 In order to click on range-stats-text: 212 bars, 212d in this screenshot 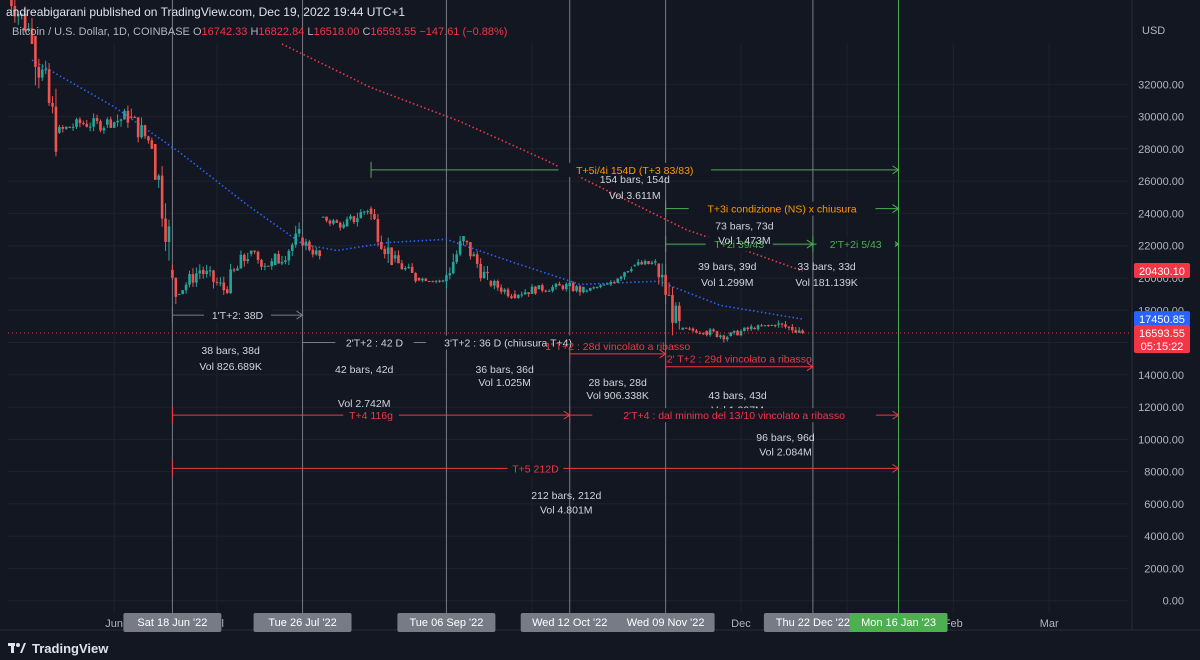, I will do `click(566, 496)`.